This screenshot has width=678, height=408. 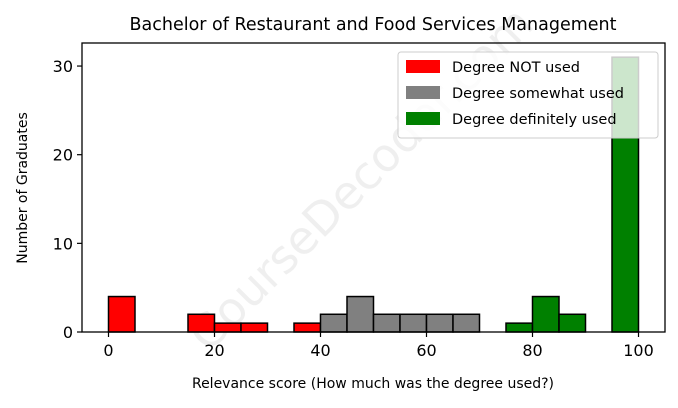 I want to click on legend-label-1: Degree somewhat used, so click(x=538, y=94).